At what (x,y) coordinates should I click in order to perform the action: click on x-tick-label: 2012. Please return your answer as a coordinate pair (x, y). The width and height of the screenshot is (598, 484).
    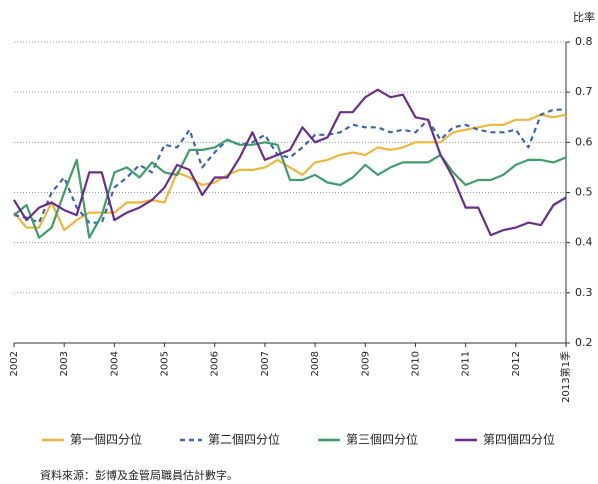
    Looking at the image, I should click on (516, 363).